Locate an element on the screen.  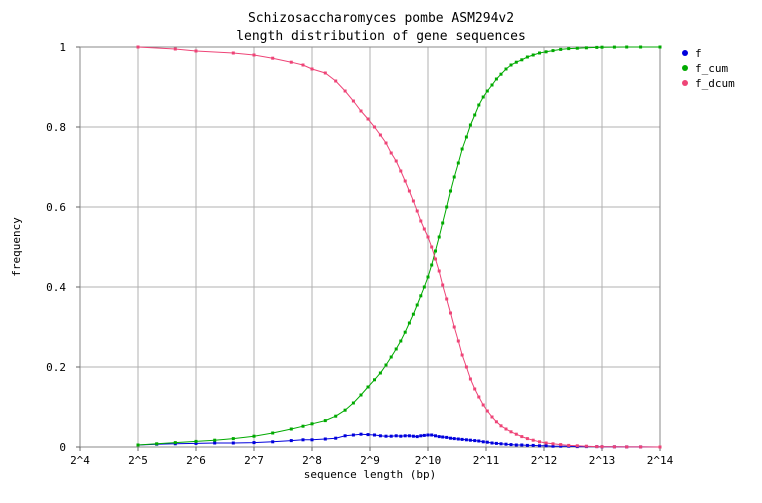
x-tick-label: 2^13 is located at coordinates (602, 460).